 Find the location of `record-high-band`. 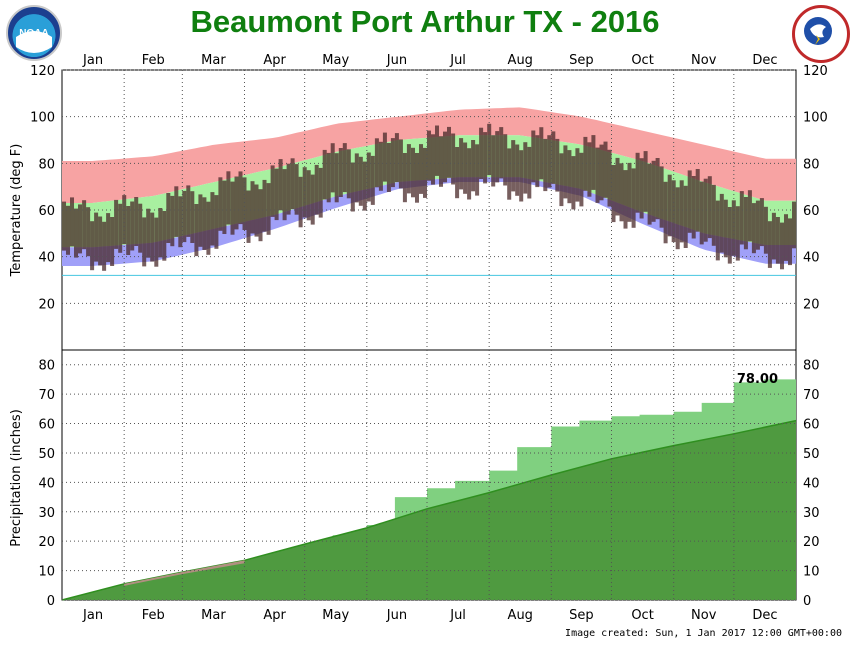

record-high-band is located at coordinates (429, 155).